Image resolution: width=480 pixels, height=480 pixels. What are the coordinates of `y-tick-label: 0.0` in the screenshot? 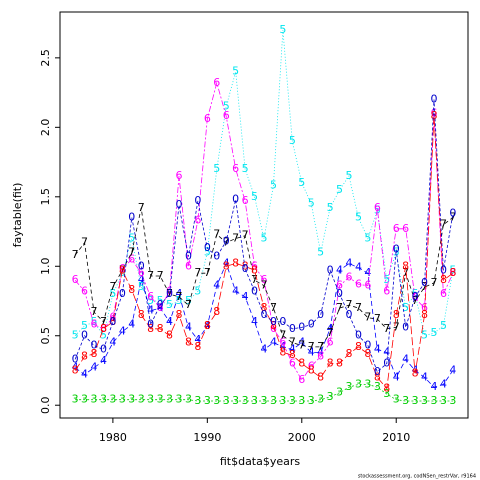 It's located at (45, 405).